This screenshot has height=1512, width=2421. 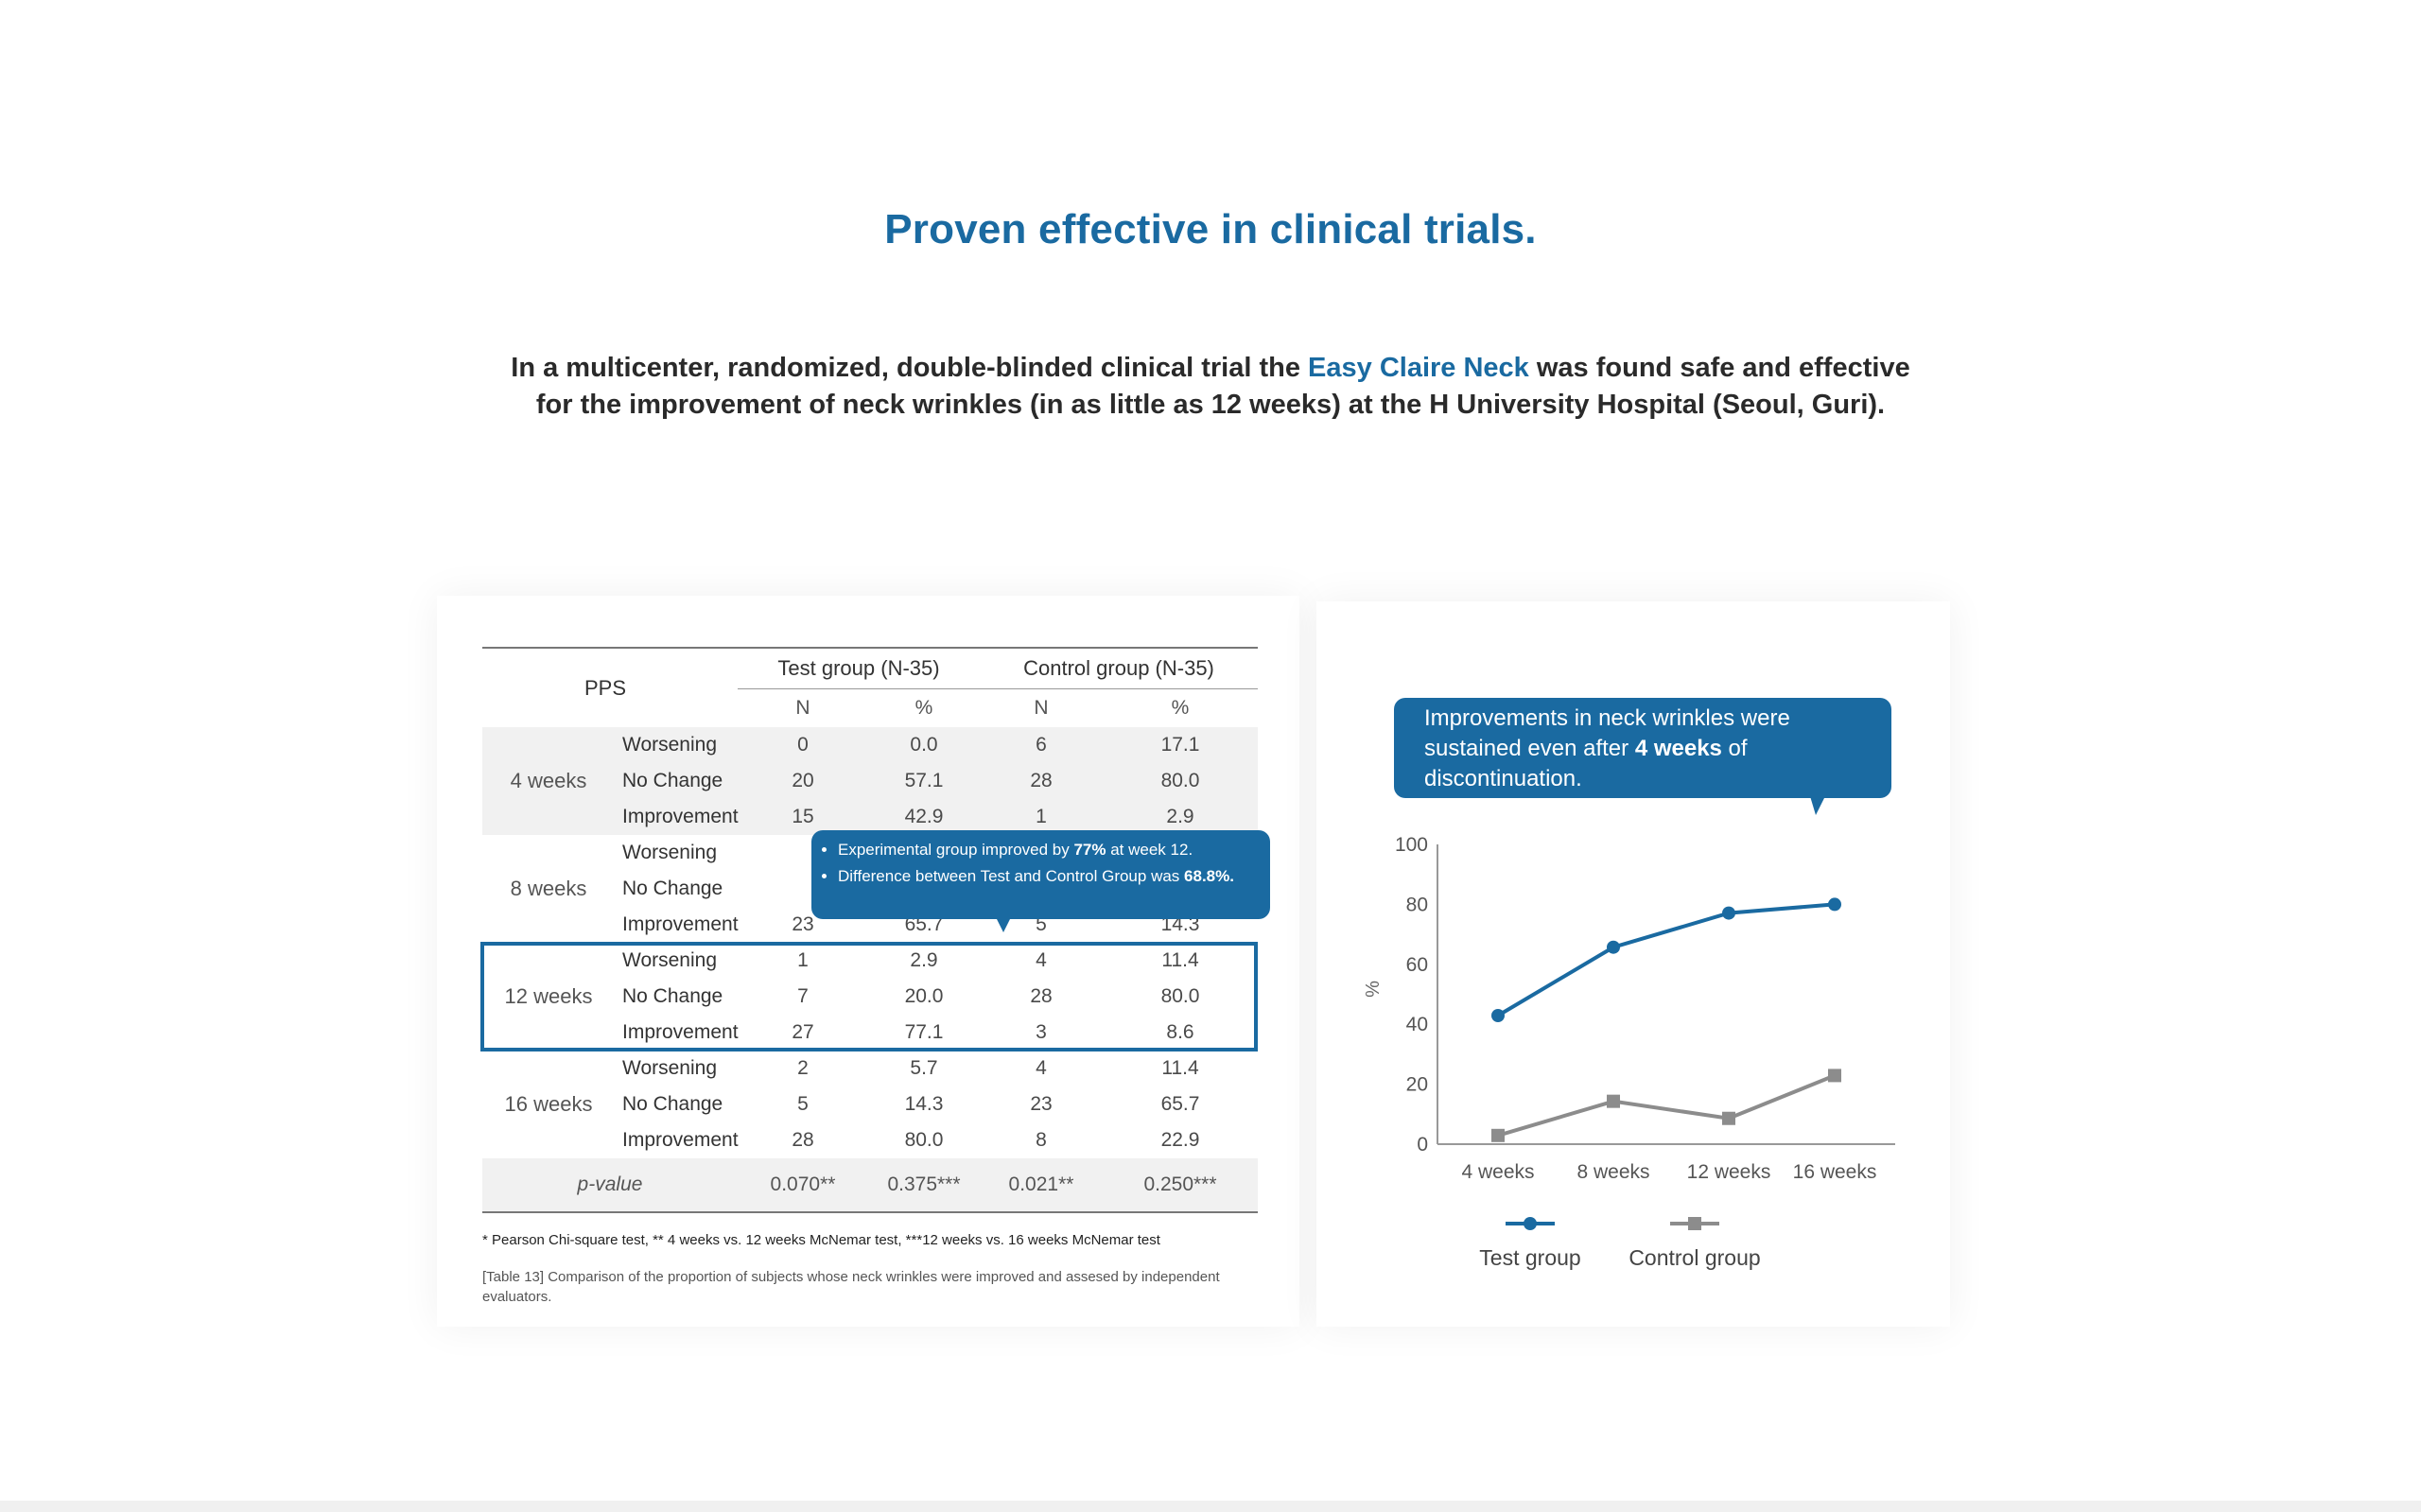 I want to click on test-pct: 5.7, so click(x=924, y=1068).